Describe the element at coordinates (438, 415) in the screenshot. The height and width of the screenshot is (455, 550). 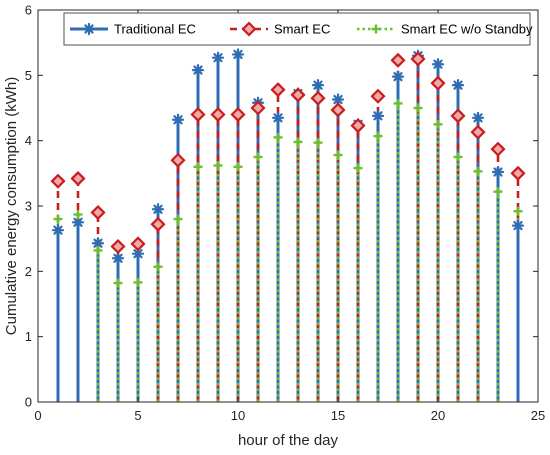
I see `x-tick-label: 20` at that location.